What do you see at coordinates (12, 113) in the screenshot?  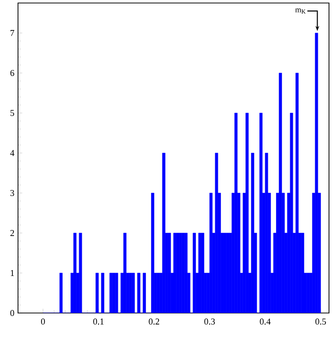 I see `y-tick-label: 5` at bounding box center [12, 113].